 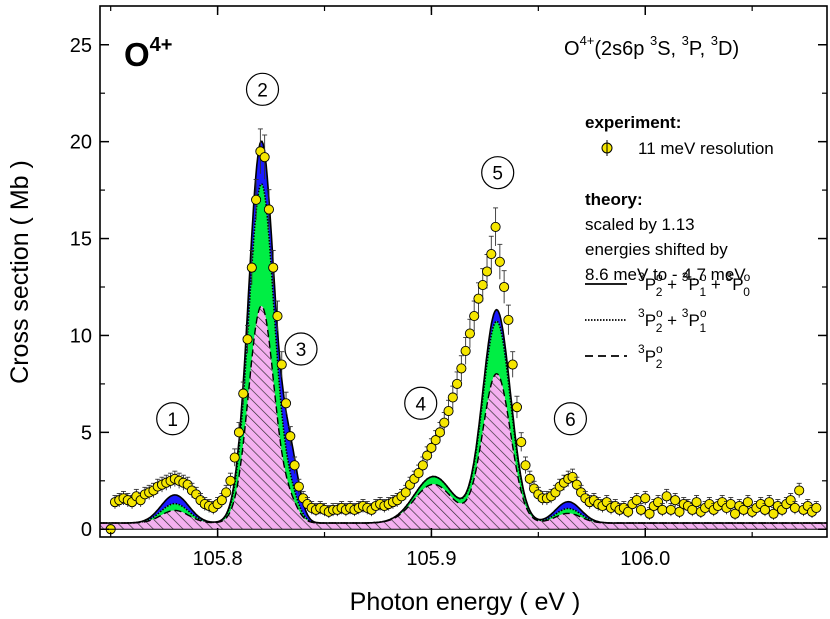 I want to click on legend-series-dotted: 3Po 2 + 3Po 1, so click(x=672, y=320).